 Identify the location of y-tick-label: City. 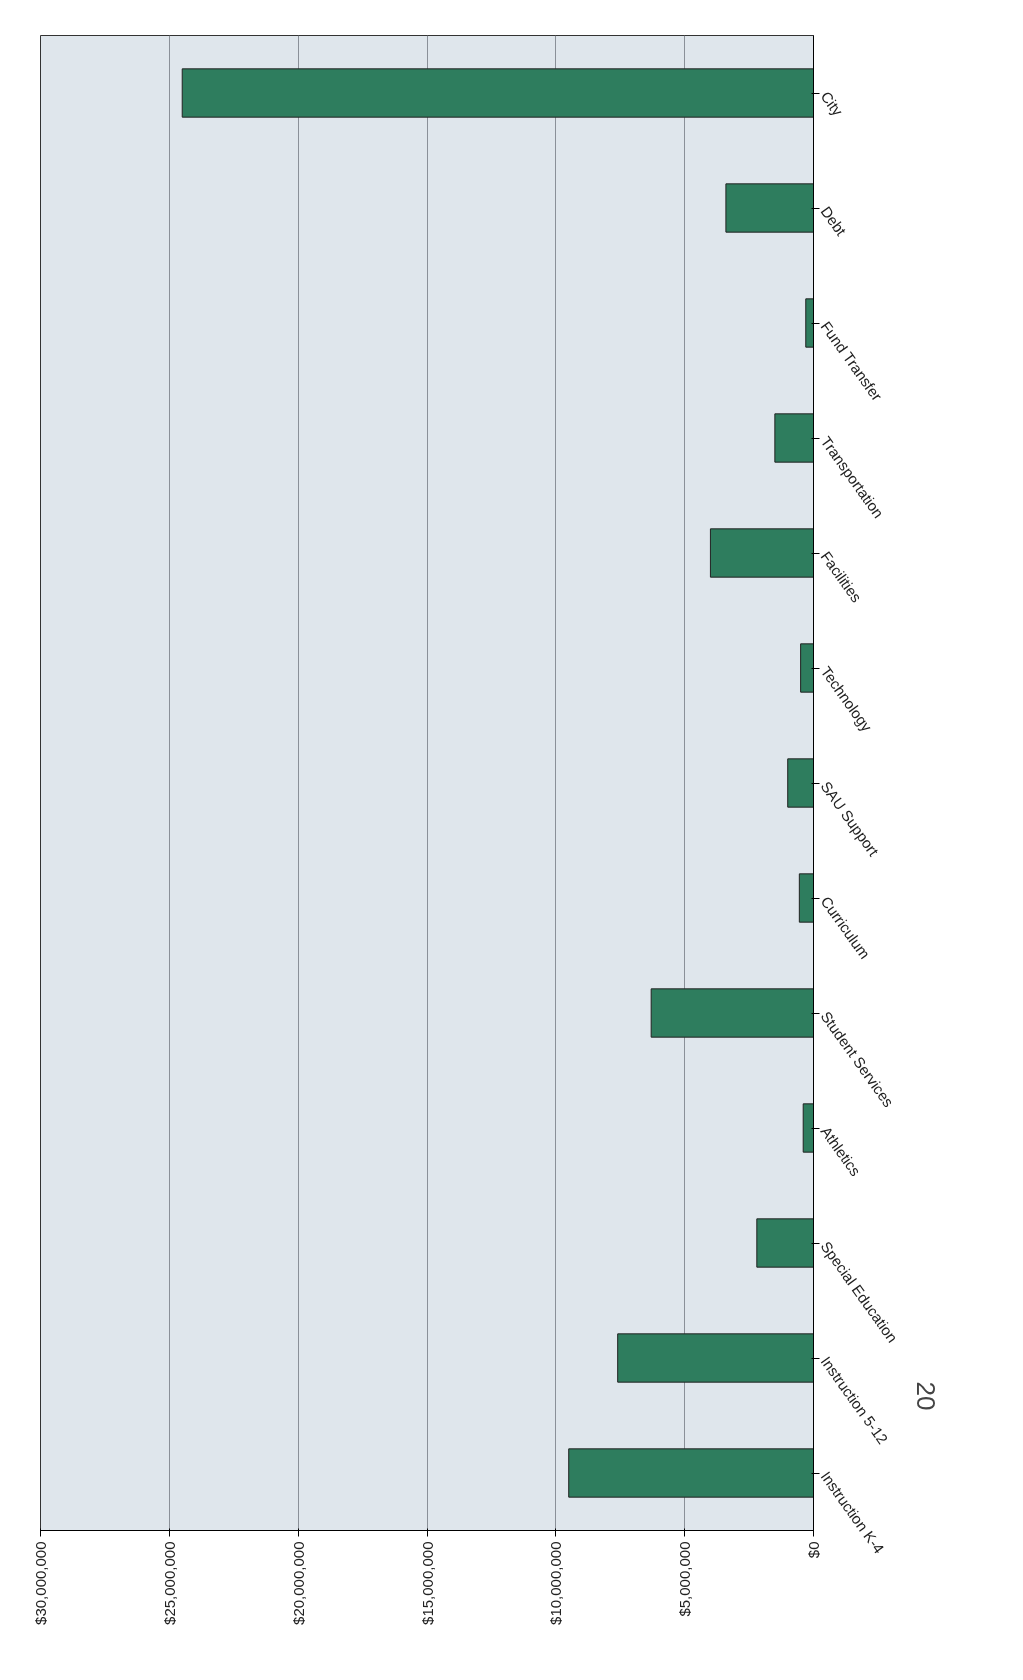
(832, 104).